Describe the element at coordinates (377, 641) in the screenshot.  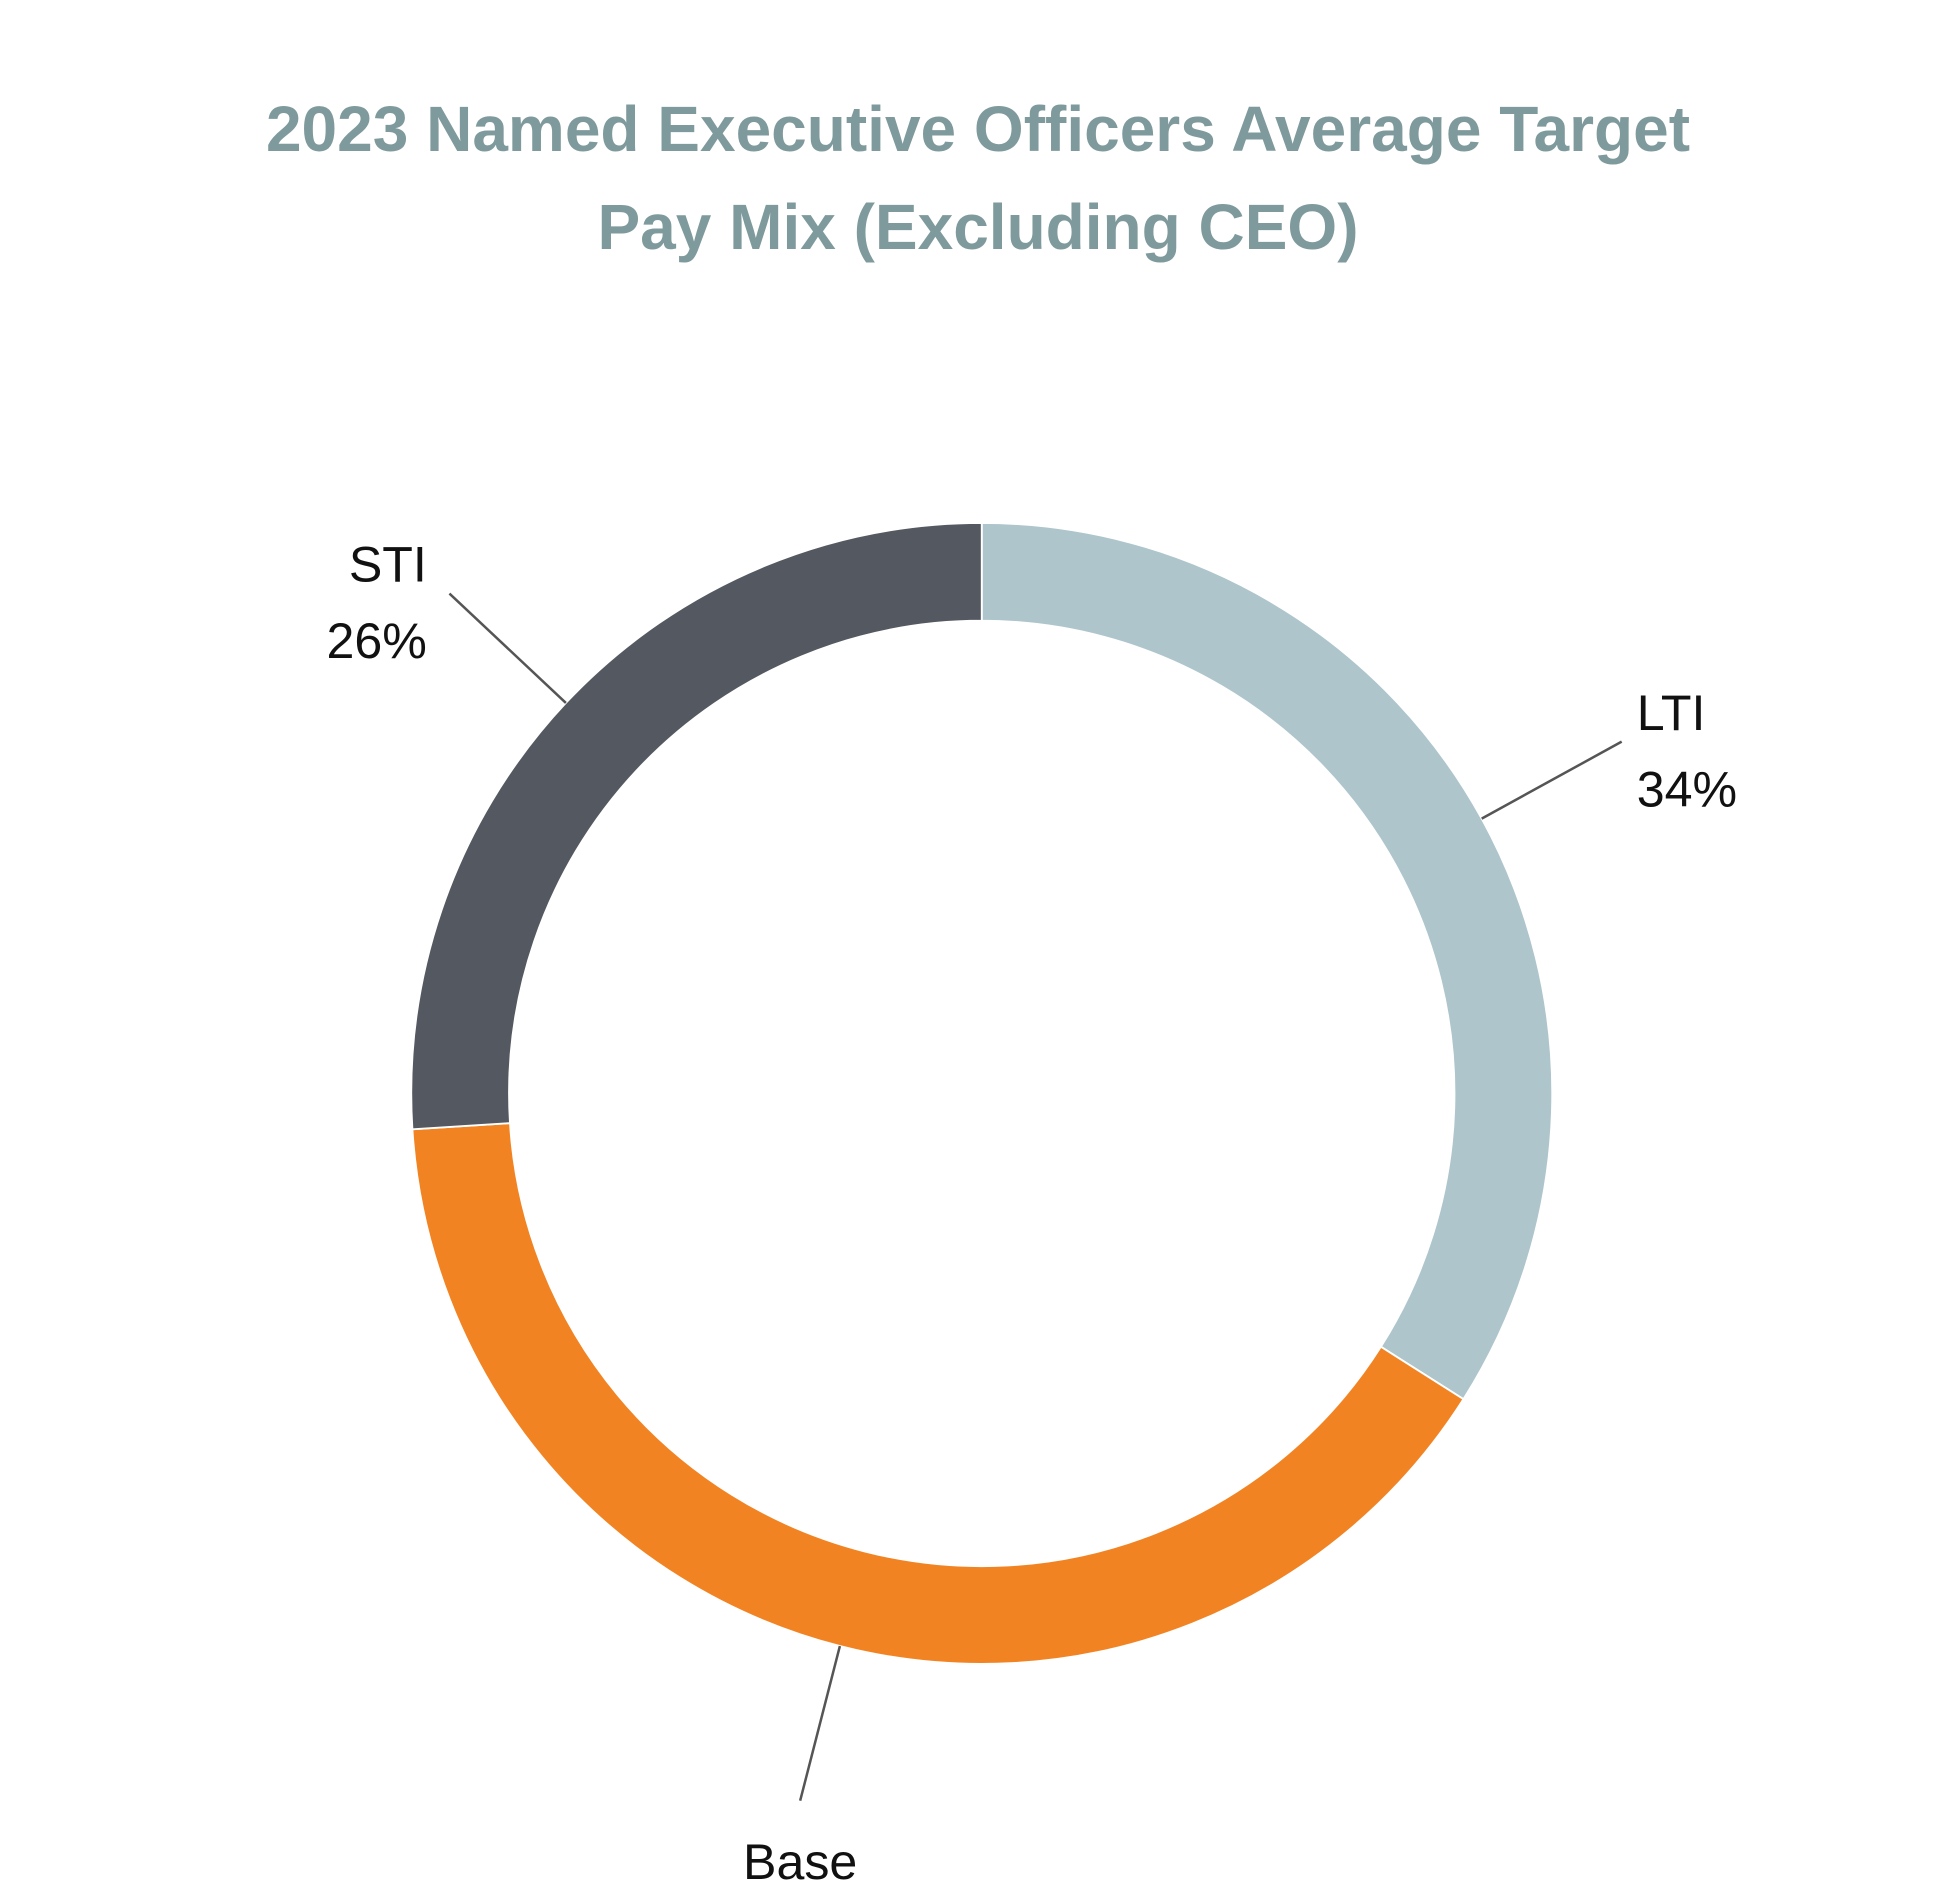
I see `slice-value-label: 26%` at that location.